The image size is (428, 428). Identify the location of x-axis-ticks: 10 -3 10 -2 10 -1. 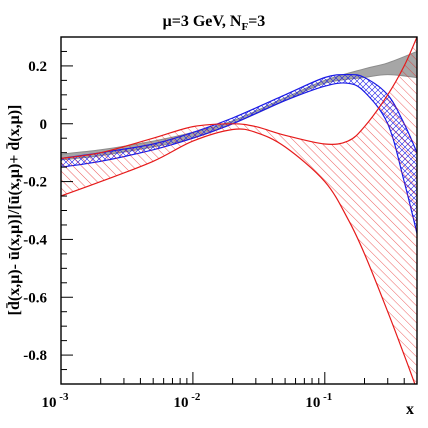
(230, 391).